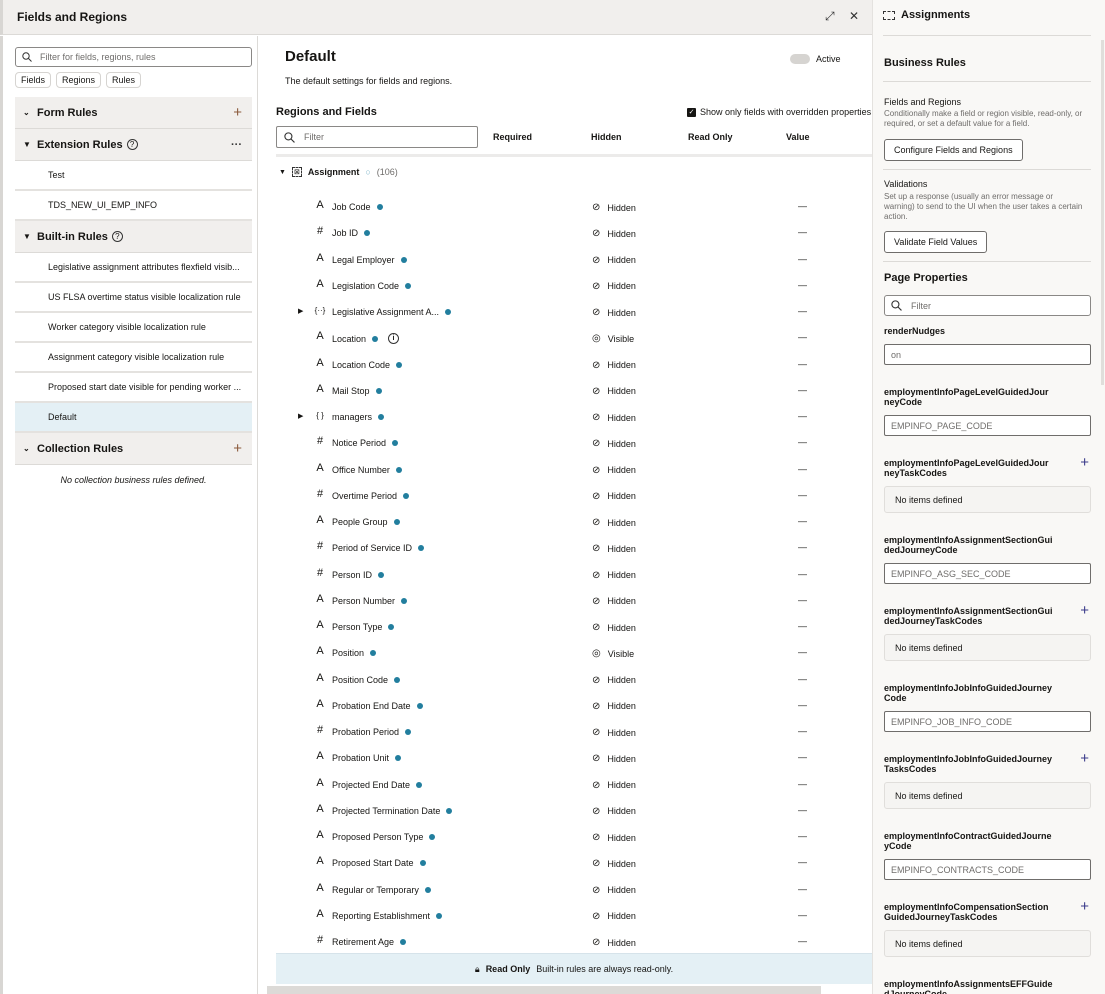 This screenshot has height=994, width=1105. What do you see at coordinates (574, 417) in the screenshot?
I see `table-row: ▶ { } managers ⊘ Hidden —` at bounding box center [574, 417].